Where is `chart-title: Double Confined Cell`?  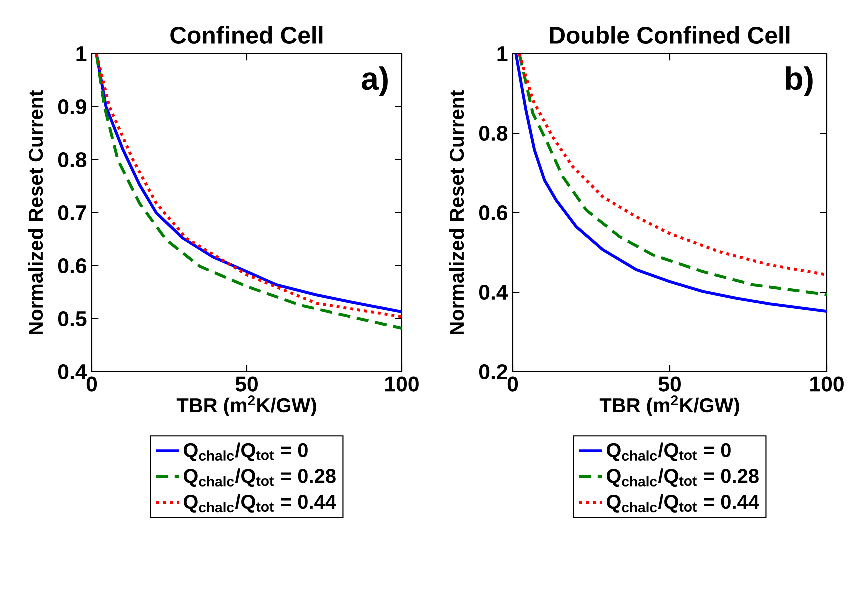 chart-title: Double Confined Cell is located at coordinates (670, 35).